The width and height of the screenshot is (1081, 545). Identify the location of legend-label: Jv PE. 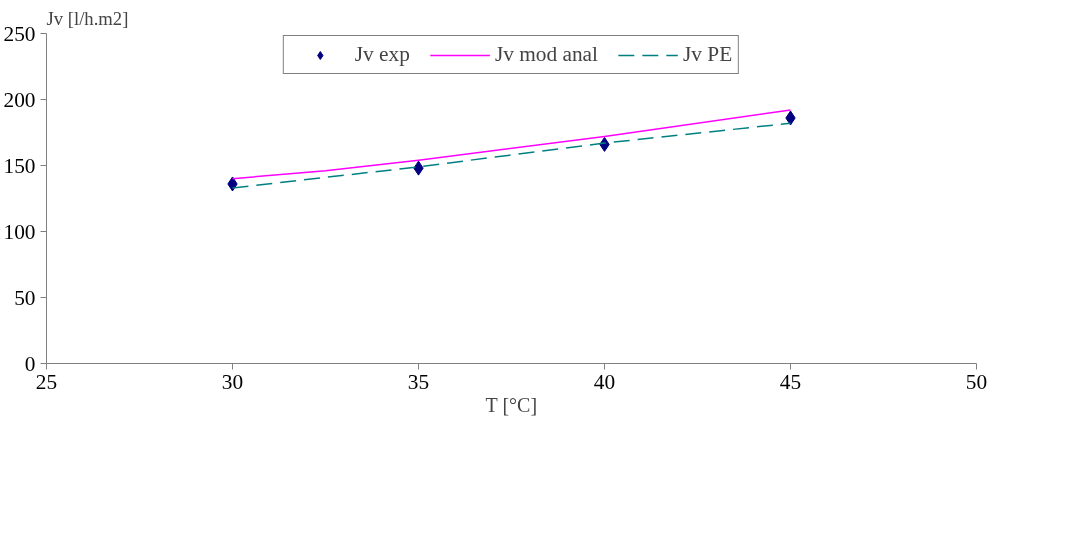
(707, 54).